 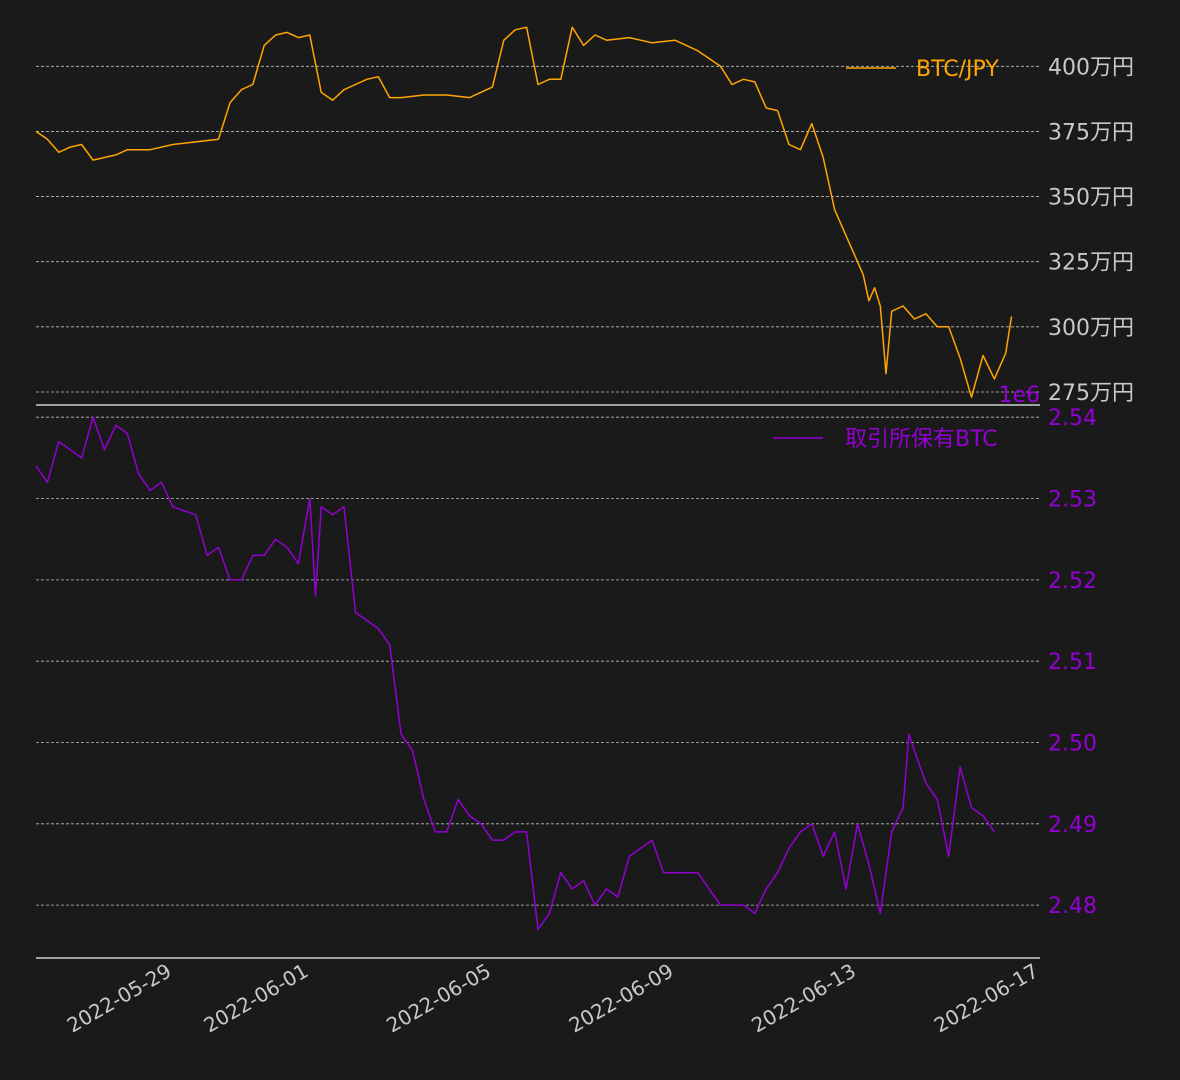 I want to click on legend-bottom: 取引所保有BTC, so click(x=885, y=439).